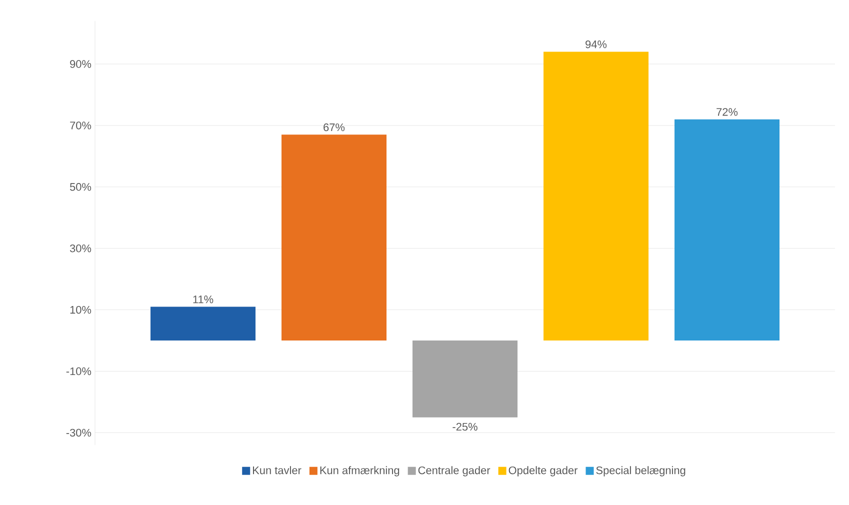  I want to click on y-tick-label: 10%, so click(81, 310).